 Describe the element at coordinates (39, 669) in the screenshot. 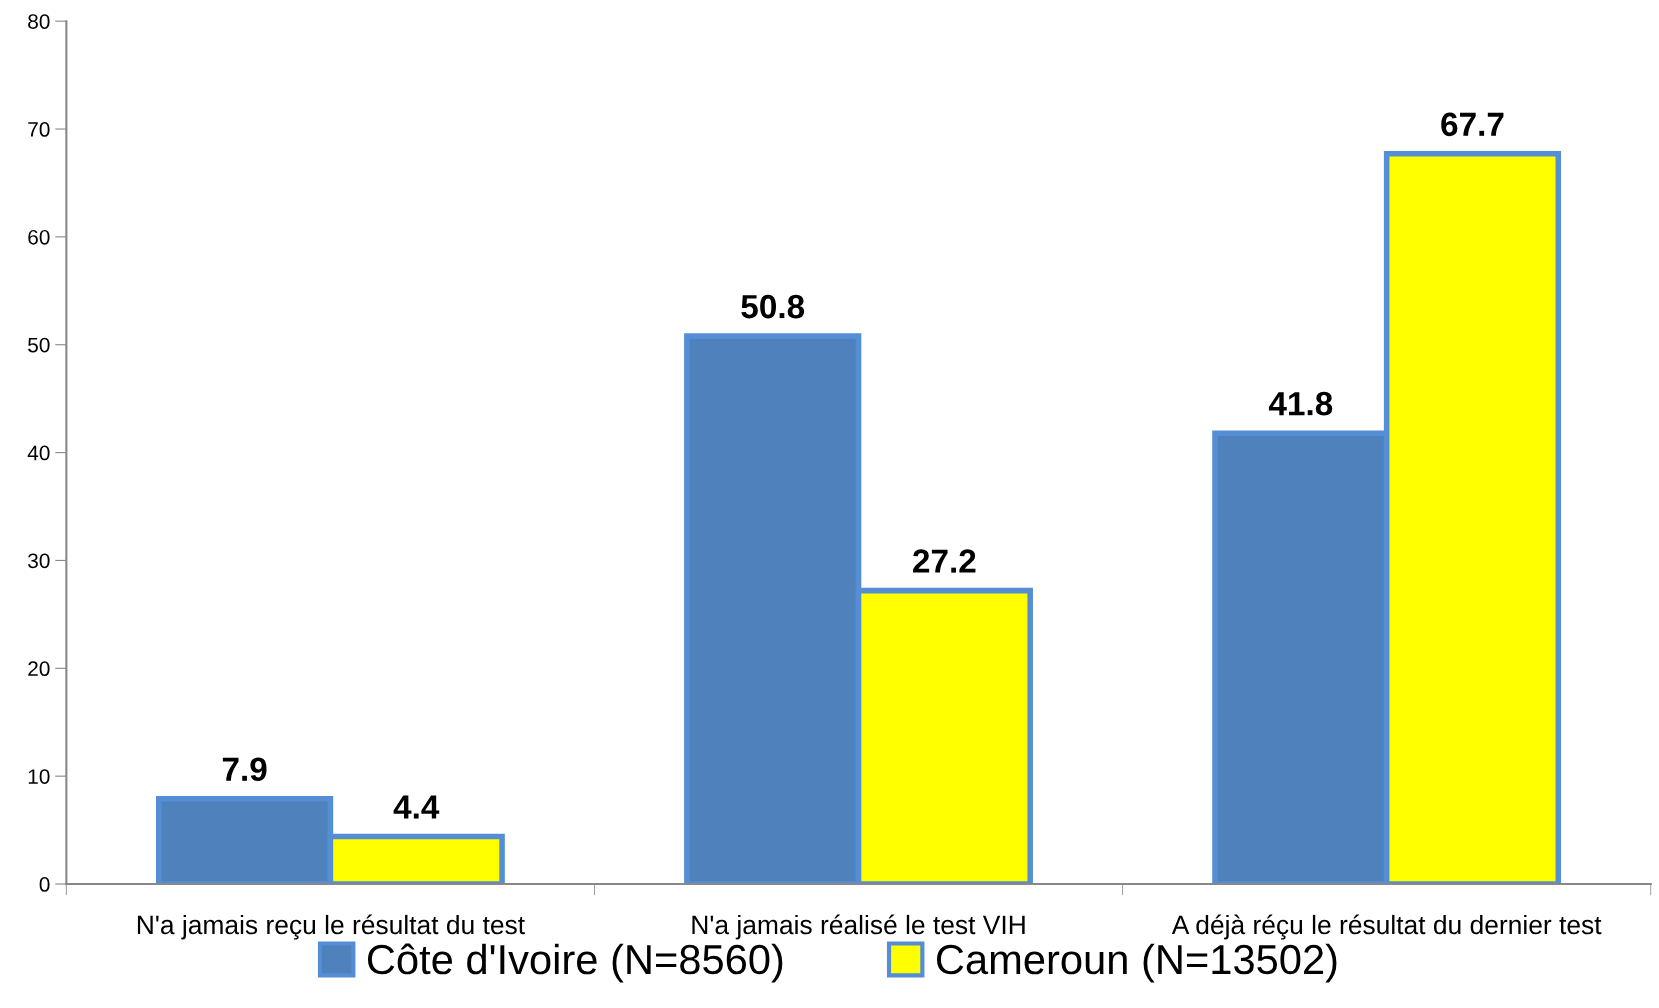

I see `y-tick-label: 20` at that location.